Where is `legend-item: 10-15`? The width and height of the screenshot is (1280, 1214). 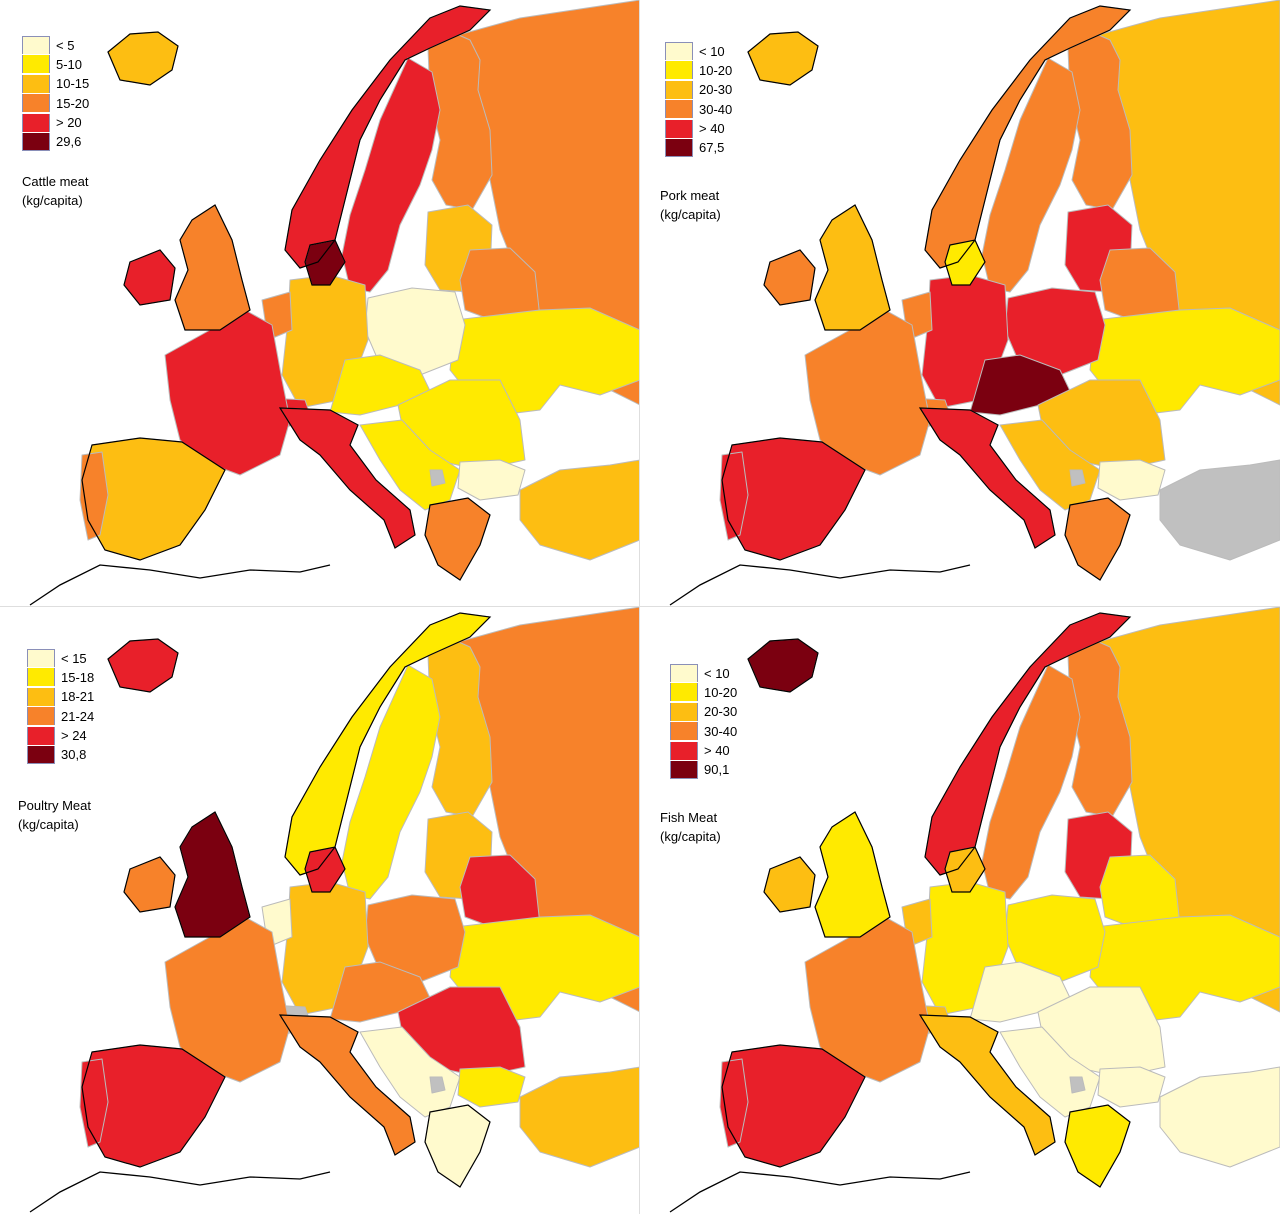
legend-item: 10-15 is located at coordinates (56, 83).